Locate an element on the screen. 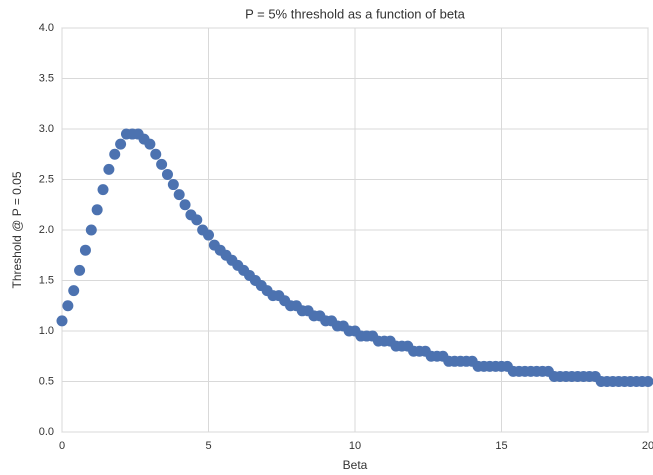 The image size is (653, 475). x-tick-label: 10 is located at coordinates (355, 446).